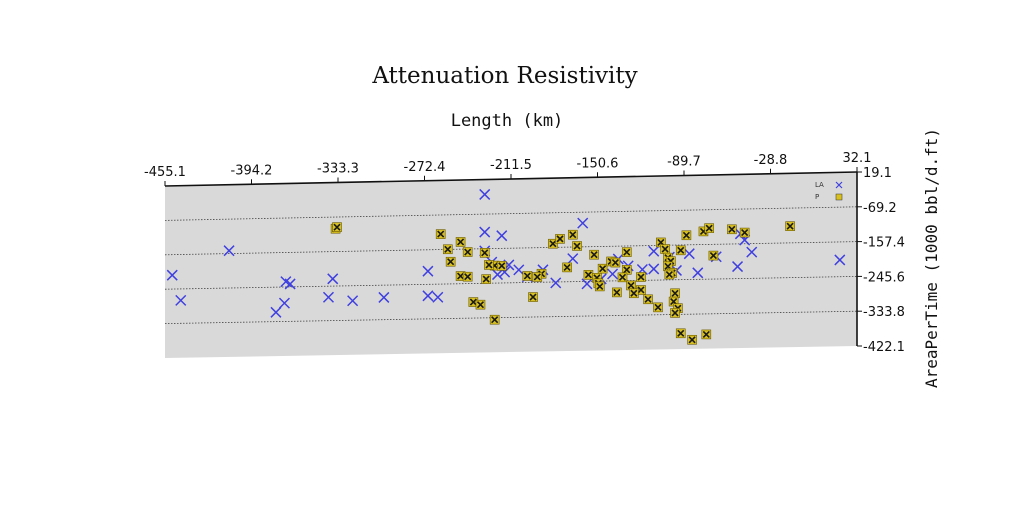 Image resolution: width=1024 pixels, height=512 pixels. I want to click on y-tick-label: -69.2, so click(880, 208).